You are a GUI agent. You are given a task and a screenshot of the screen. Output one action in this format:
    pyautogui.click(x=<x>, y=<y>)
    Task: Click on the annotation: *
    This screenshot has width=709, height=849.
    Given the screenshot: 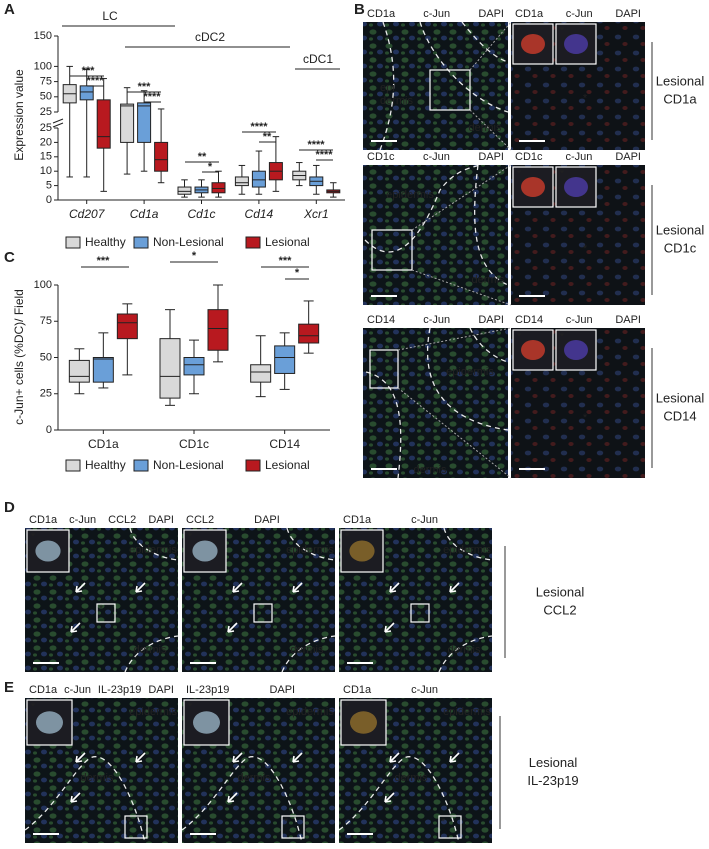 What is the action you would take?
    pyautogui.click(x=194, y=256)
    